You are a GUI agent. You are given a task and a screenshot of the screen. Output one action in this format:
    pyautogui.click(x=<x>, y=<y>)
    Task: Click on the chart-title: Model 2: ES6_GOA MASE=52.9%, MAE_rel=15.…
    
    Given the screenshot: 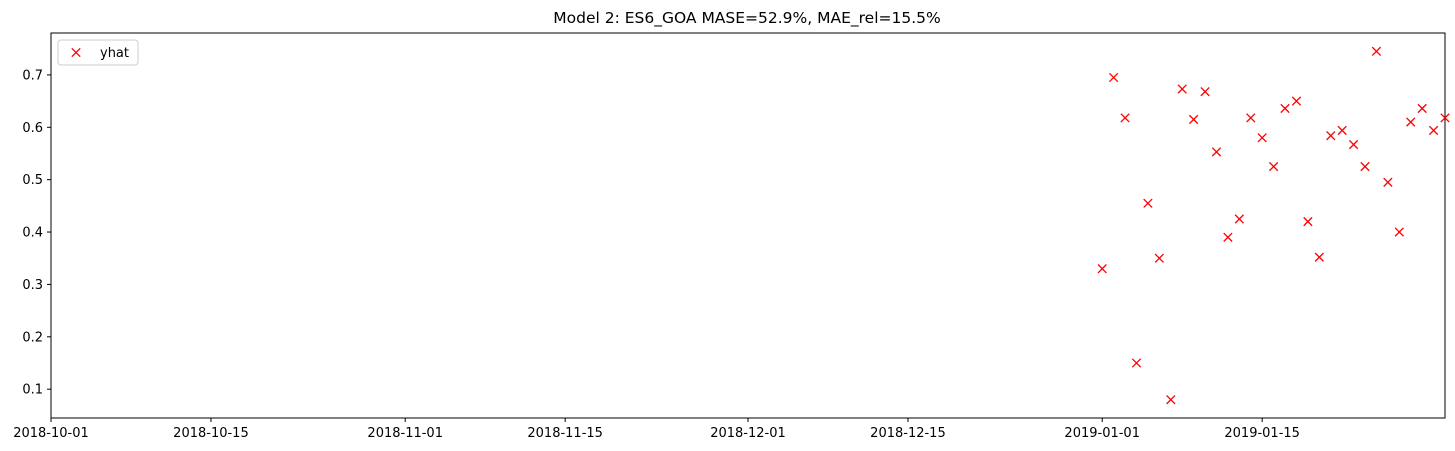 What is the action you would take?
    pyautogui.click(x=747, y=18)
    